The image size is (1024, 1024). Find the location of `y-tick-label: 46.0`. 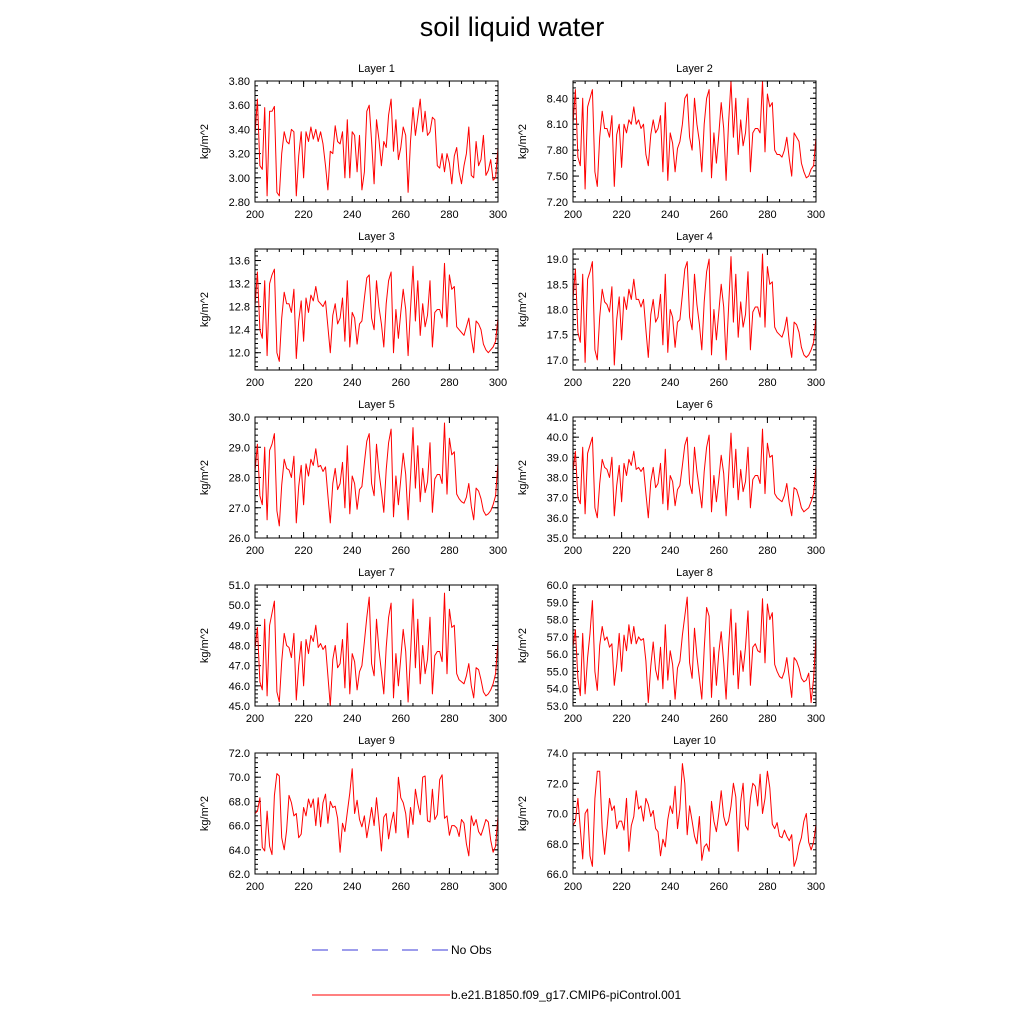

y-tick-label: 46.0 is located at coordinates (239, 687).